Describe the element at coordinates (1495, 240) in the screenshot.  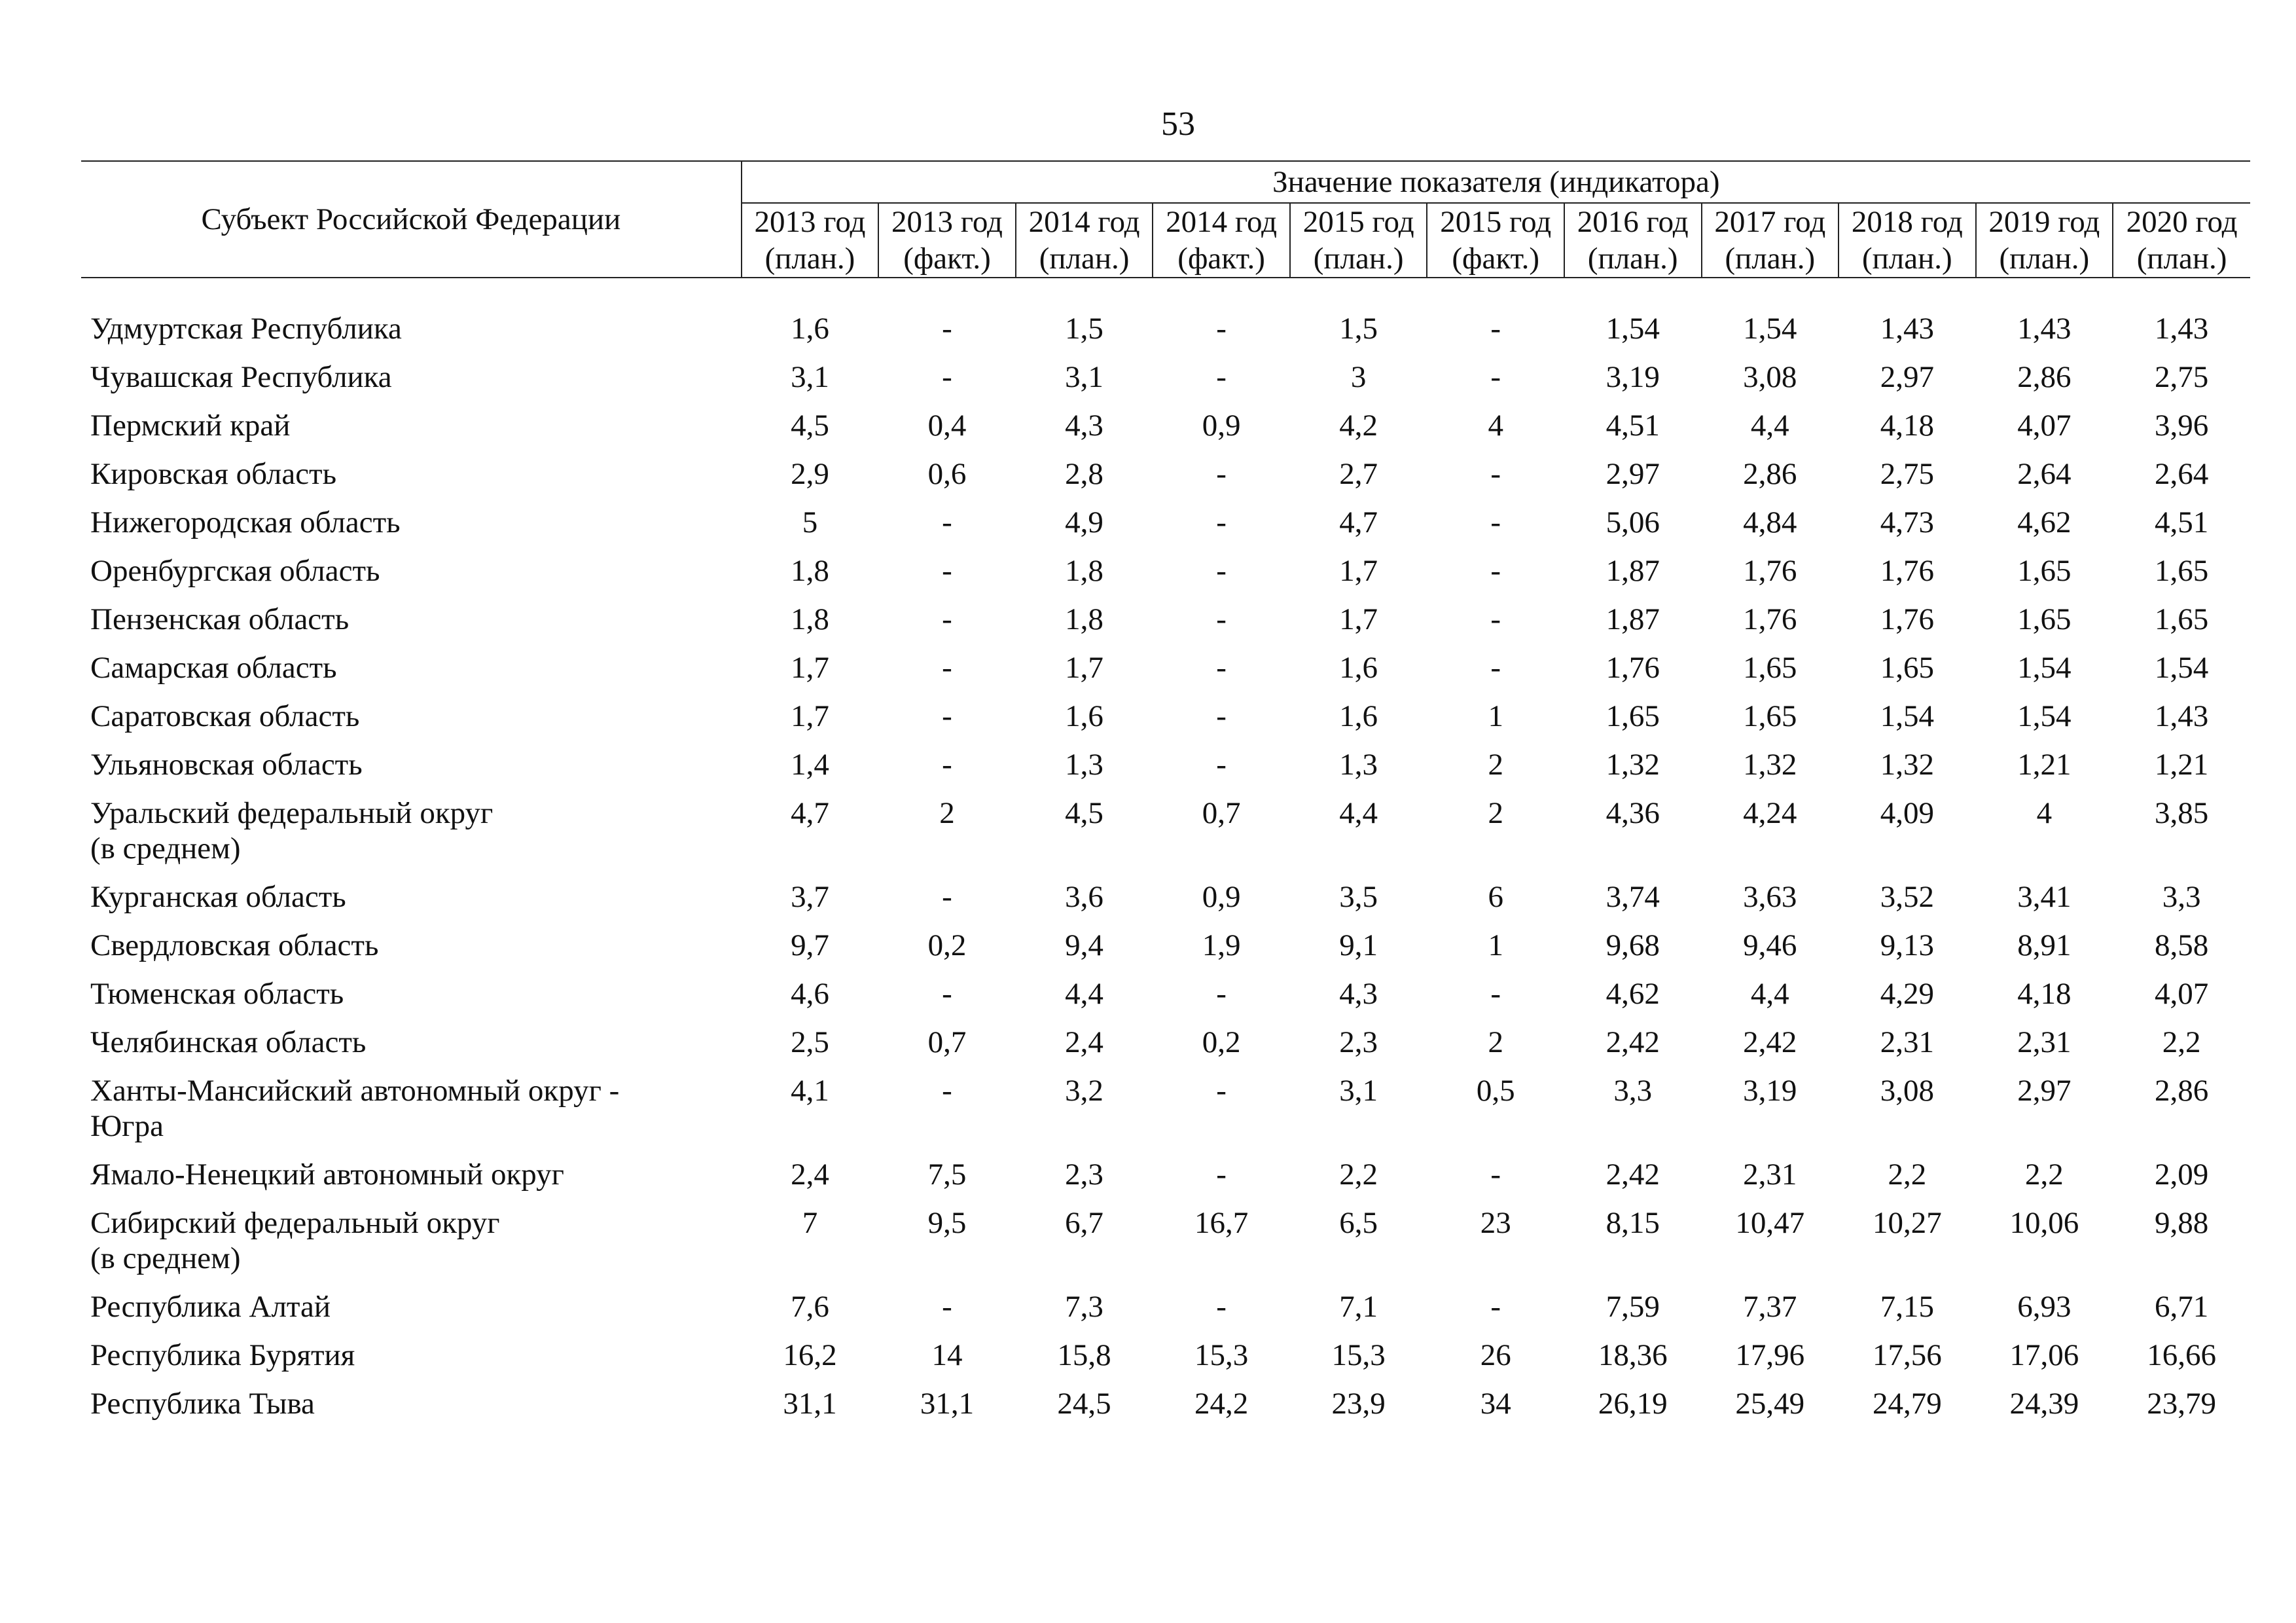
I see `column-header: 2015 год (факт.)` at that location.